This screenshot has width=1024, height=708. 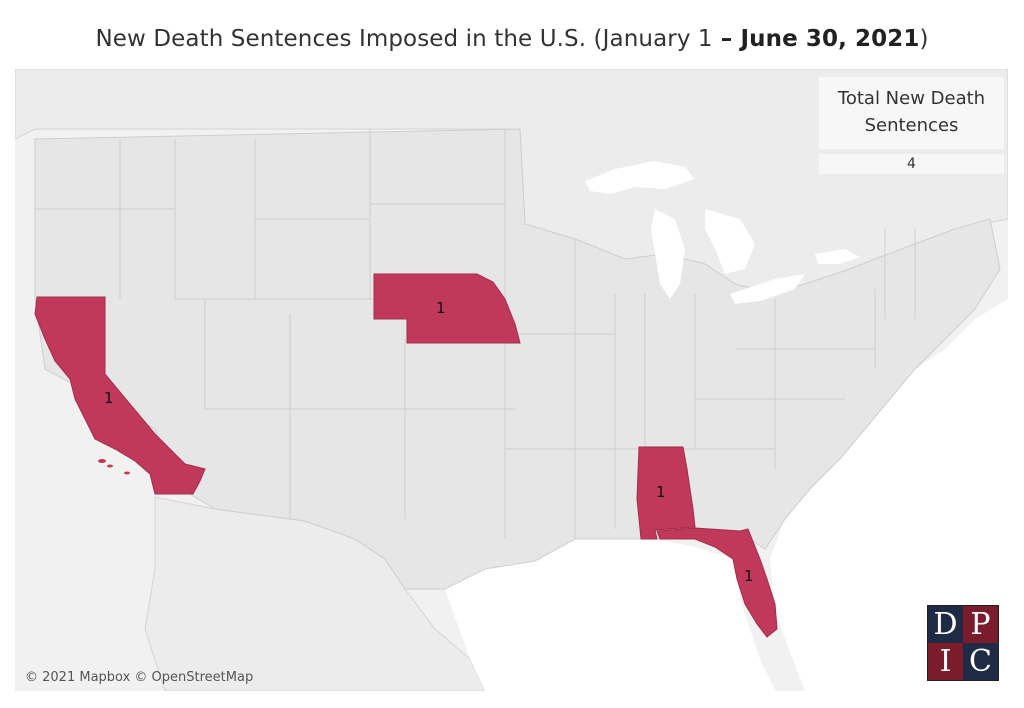 What do you see at coordinates (610, 615) in the screenshot?
I see `gulf-of-mexico` at bounding box center [610, 615].